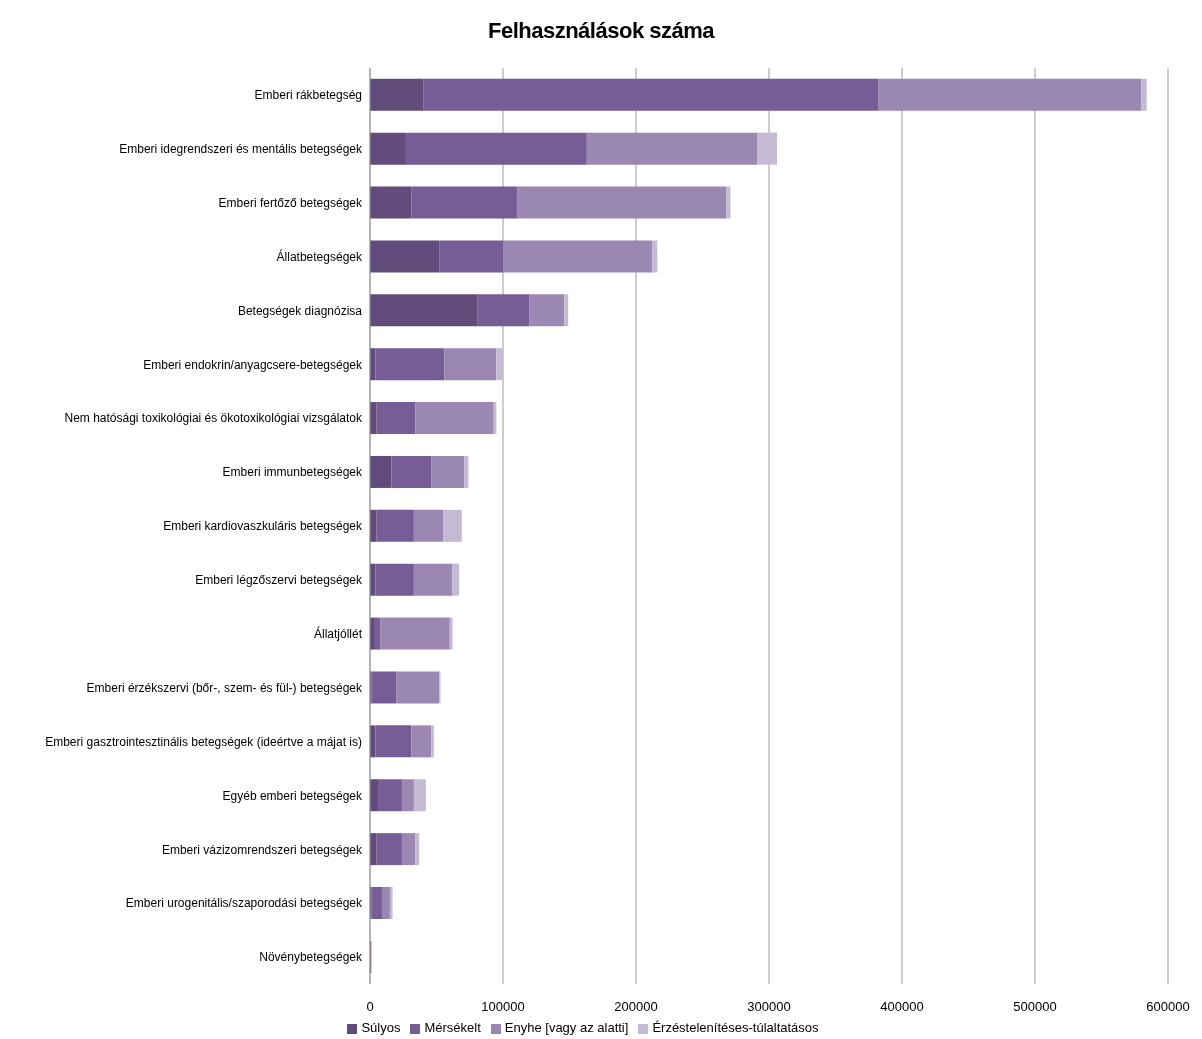 The width and height of the screenshot is (1202, 1039). I want to click on y-tick-label: Emberi érzékszervi (bőr-, szem- és fül-) betegségek, so click(224, 687).